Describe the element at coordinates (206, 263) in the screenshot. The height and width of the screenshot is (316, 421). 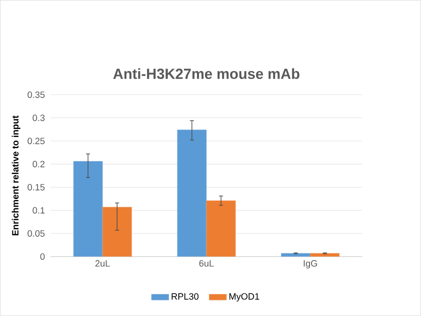
I see `x-tick-label: 6uL` at that location.